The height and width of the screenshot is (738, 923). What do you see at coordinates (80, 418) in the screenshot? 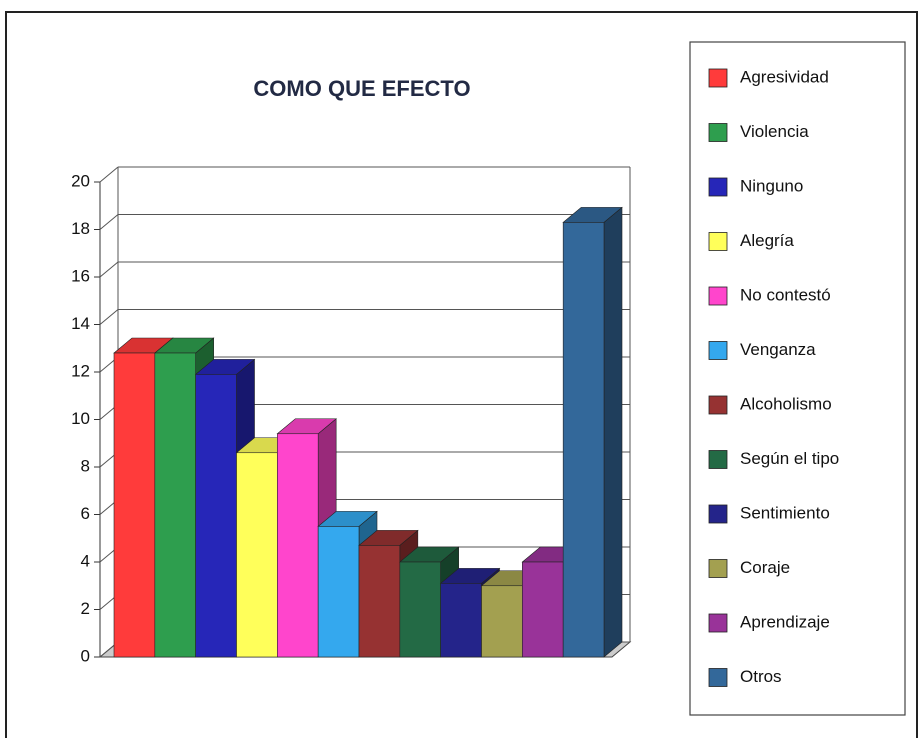
I see `y-tick-label: 10` at bounding box center [80, 418].